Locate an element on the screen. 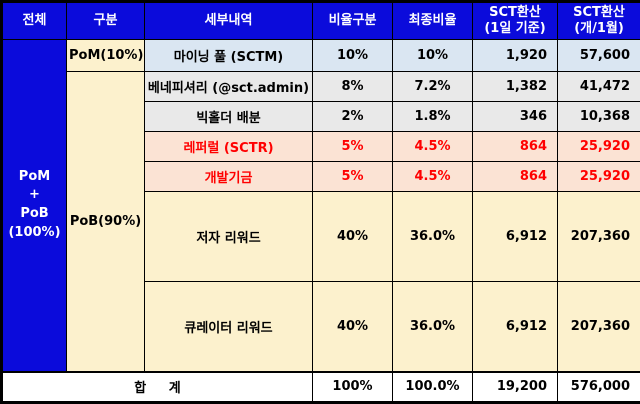 The height and width of the screenshot is (404, 640). cell-detail: 큐레이터 리워드 is located at coordinates (229, 327).